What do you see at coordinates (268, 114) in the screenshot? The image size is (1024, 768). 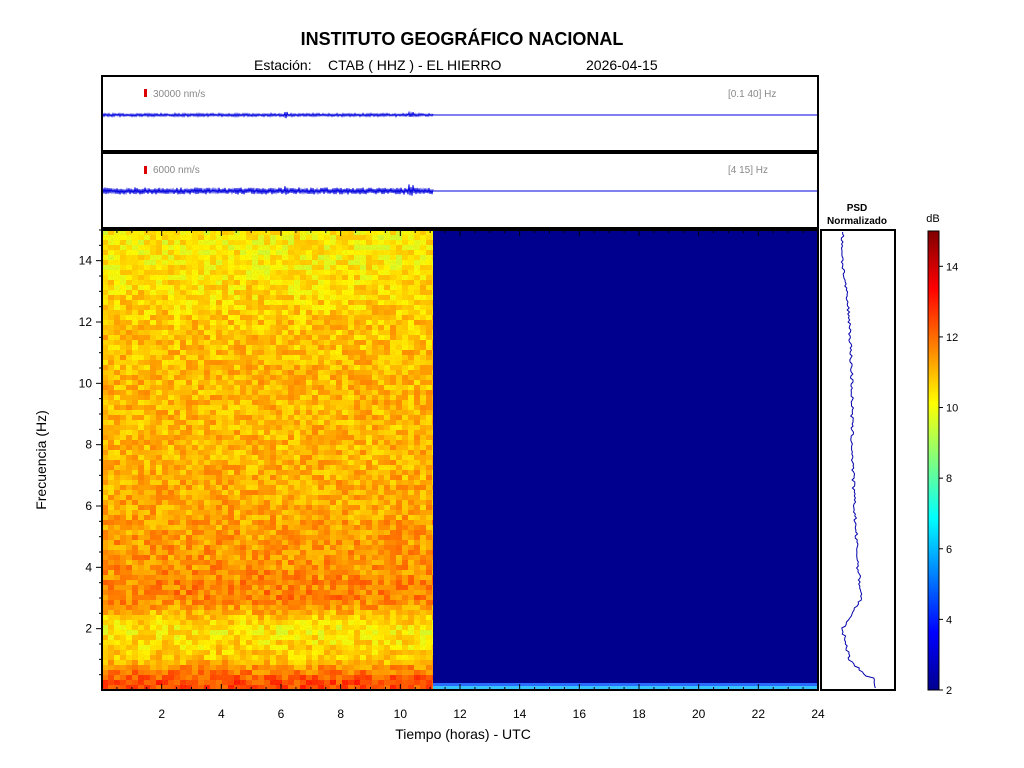 I see `trace-1-waveform` at bounding box center [268, 114].